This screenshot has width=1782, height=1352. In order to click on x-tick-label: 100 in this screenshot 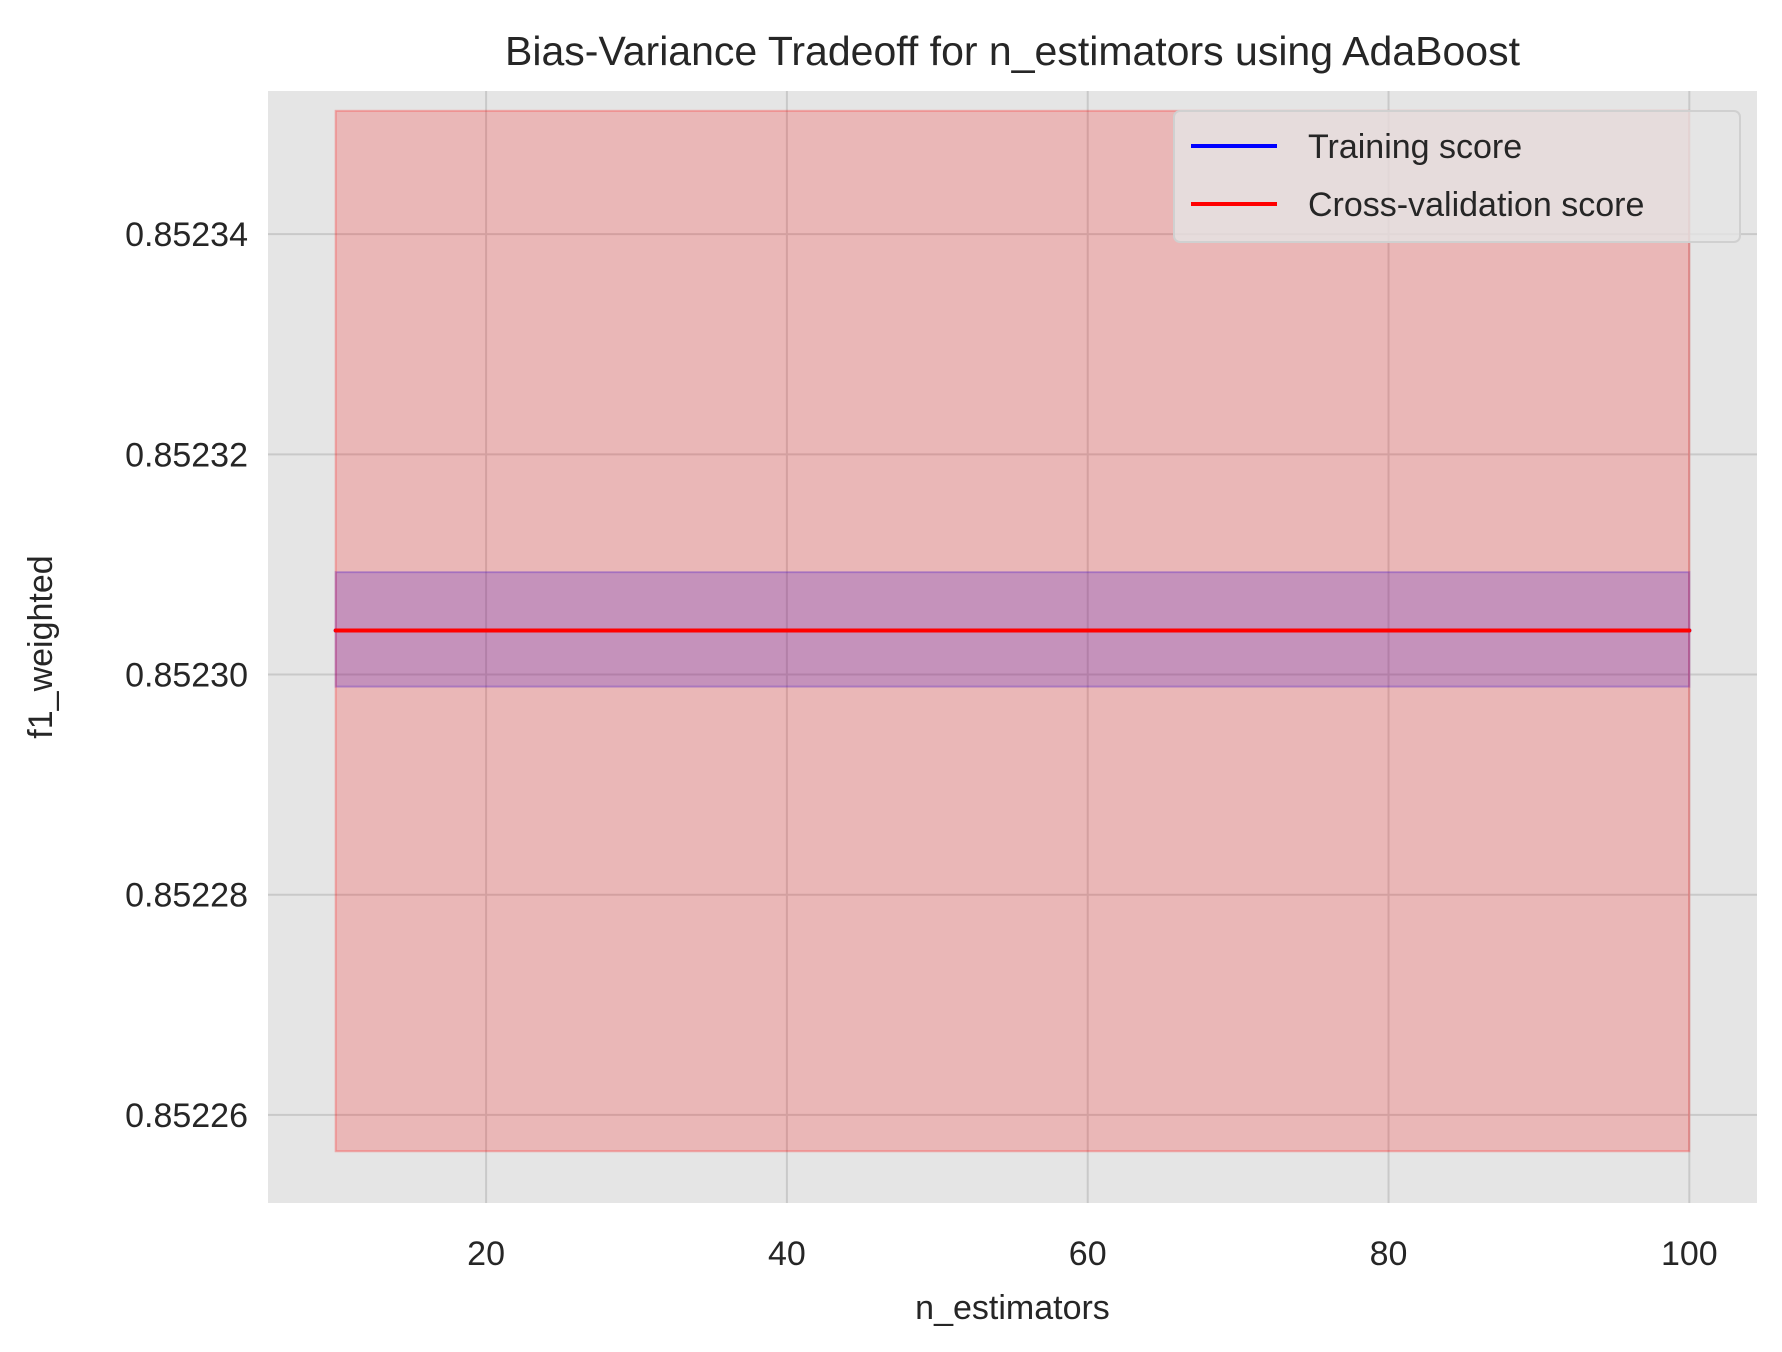, I will do `click(1689, 1254)`.